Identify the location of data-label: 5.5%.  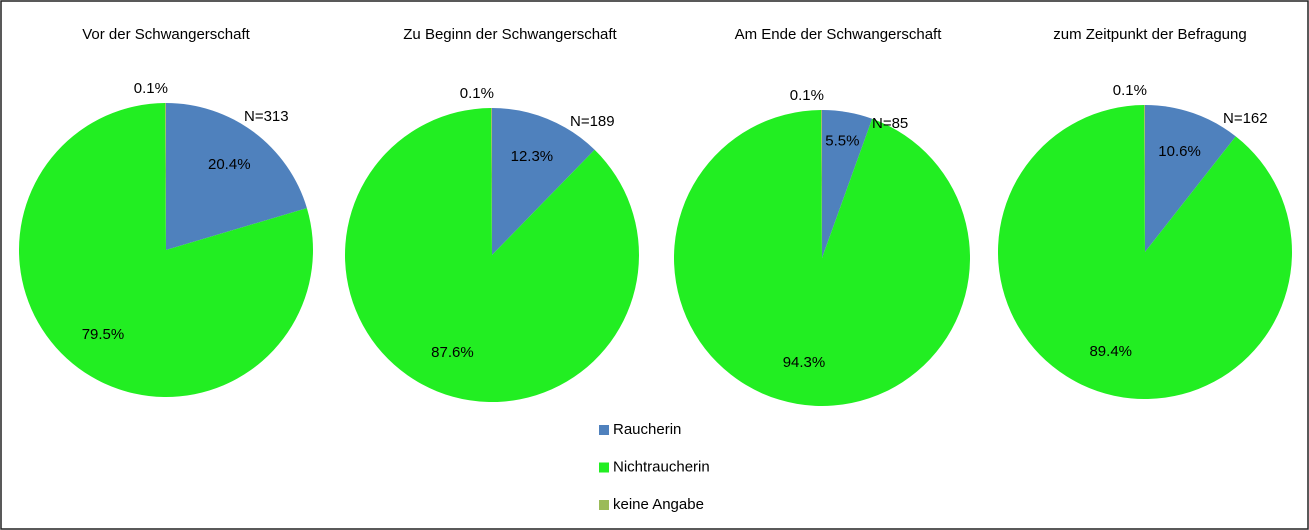
(842, 140).